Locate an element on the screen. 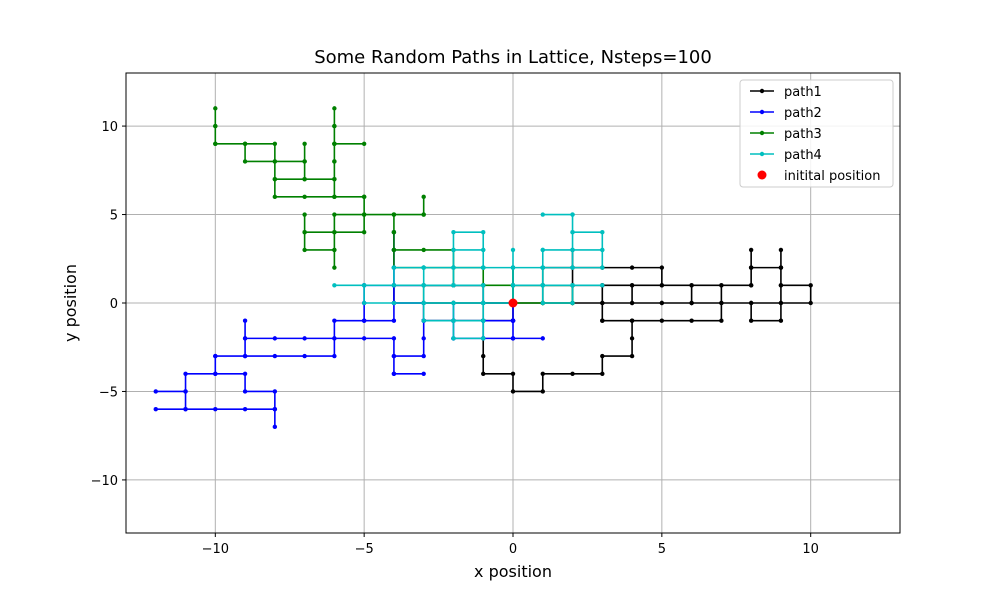  legend-entry-initial-position: initital position is located at coordinates (818, 176).